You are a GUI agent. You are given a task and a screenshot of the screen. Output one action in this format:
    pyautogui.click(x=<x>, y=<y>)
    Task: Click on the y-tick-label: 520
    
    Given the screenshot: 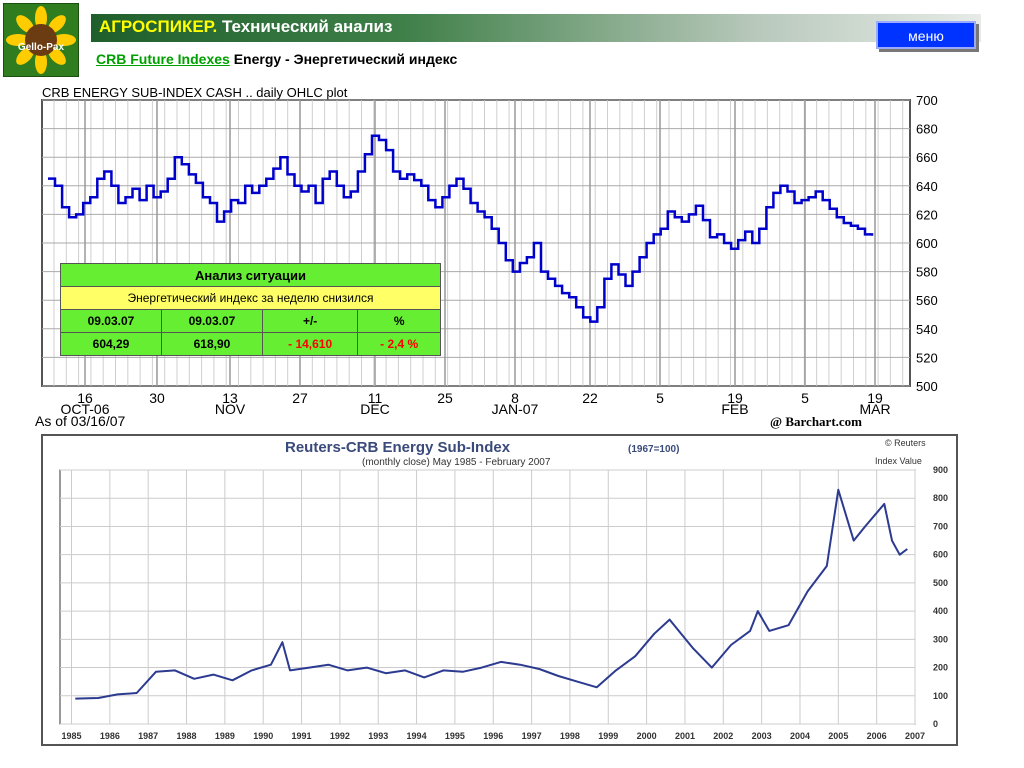 What is the action you would take?
    pyautogui.click(x=927, y=357)
    